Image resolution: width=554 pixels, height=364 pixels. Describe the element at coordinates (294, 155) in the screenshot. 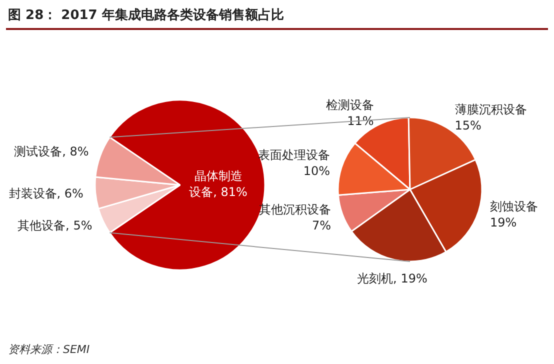

I see `slice-label: 表面处理设备` at that location.